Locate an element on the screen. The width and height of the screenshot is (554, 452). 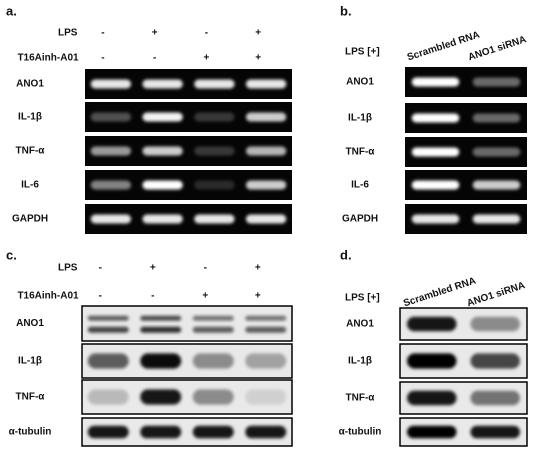
panel-label: a. is located at coordinates (11, 10).